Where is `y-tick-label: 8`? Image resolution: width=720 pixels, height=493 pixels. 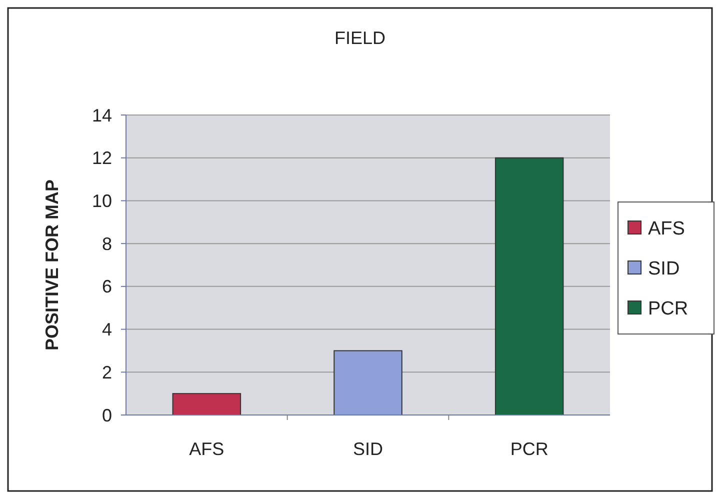
y-tick-label: 8 is located at coordinates (107, 244).